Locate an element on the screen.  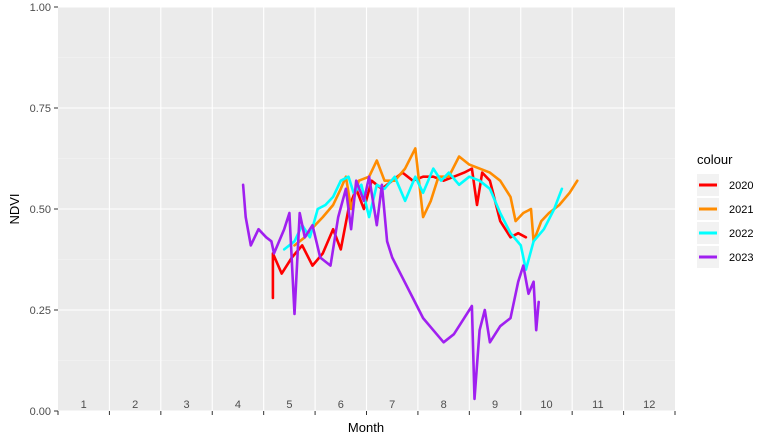
month-label: 6 is located at coordinates (341, 405).